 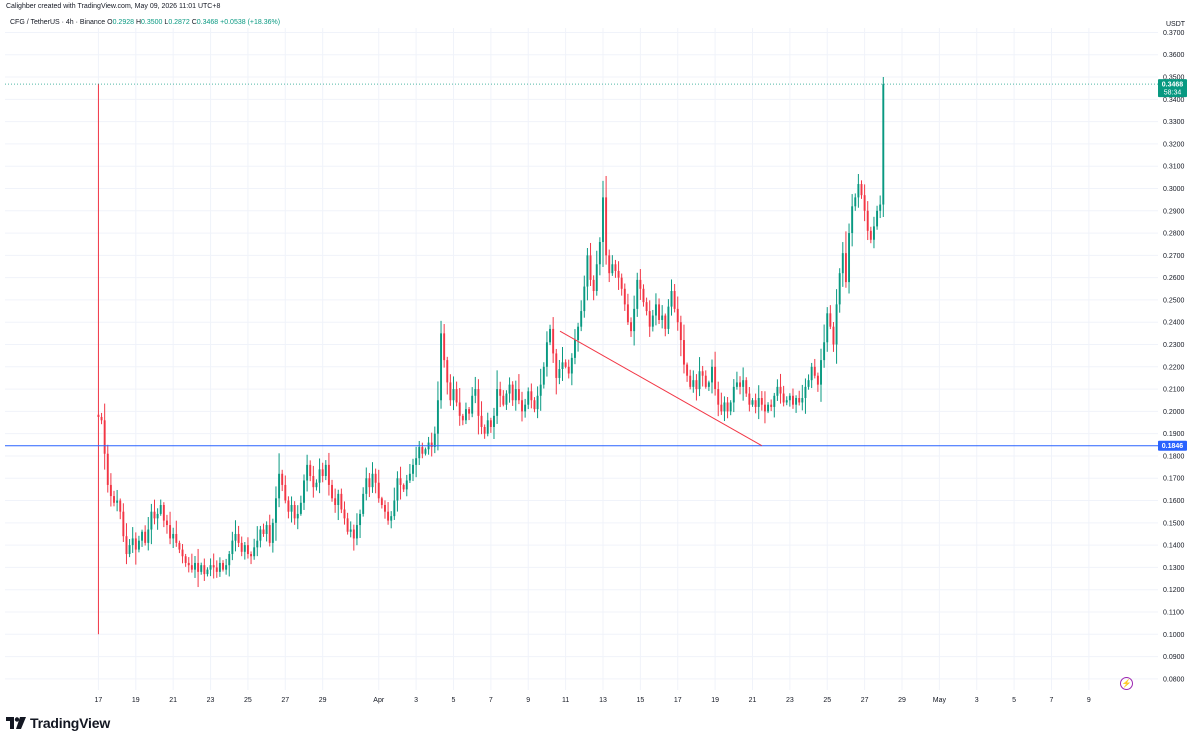 I want to click on y-tick-label: 0.3100, so click(x=1174, y=167).